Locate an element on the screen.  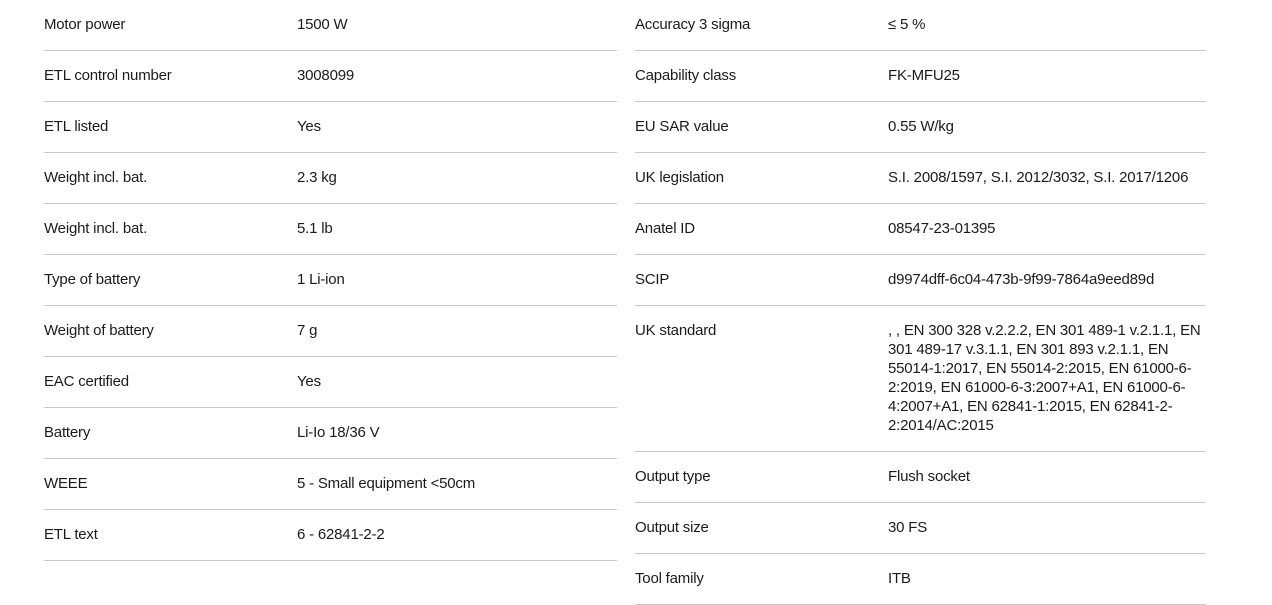
spec-value: 0.55 W/kg is located at coordinates (921, 126).